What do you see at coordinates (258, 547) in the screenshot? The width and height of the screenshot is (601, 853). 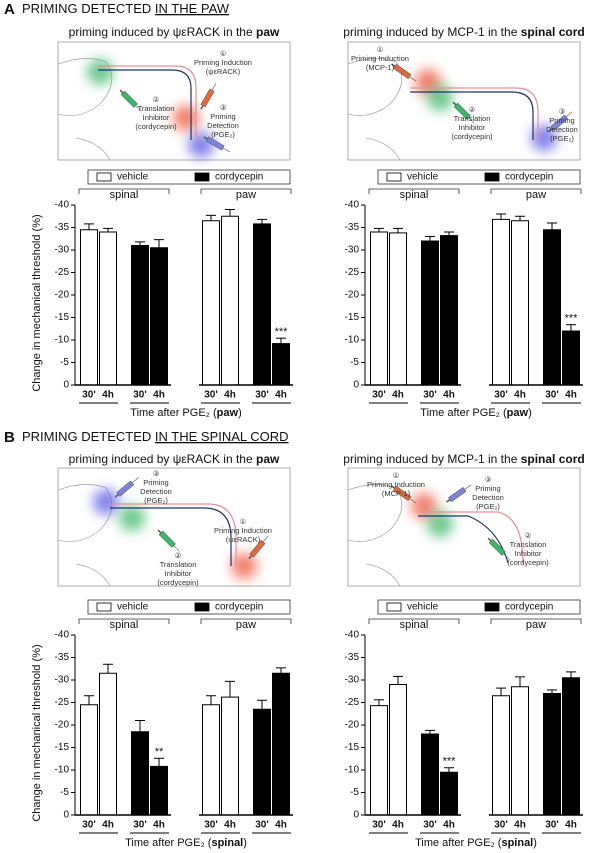 I see `syringe` at bounding box center [258, 547].